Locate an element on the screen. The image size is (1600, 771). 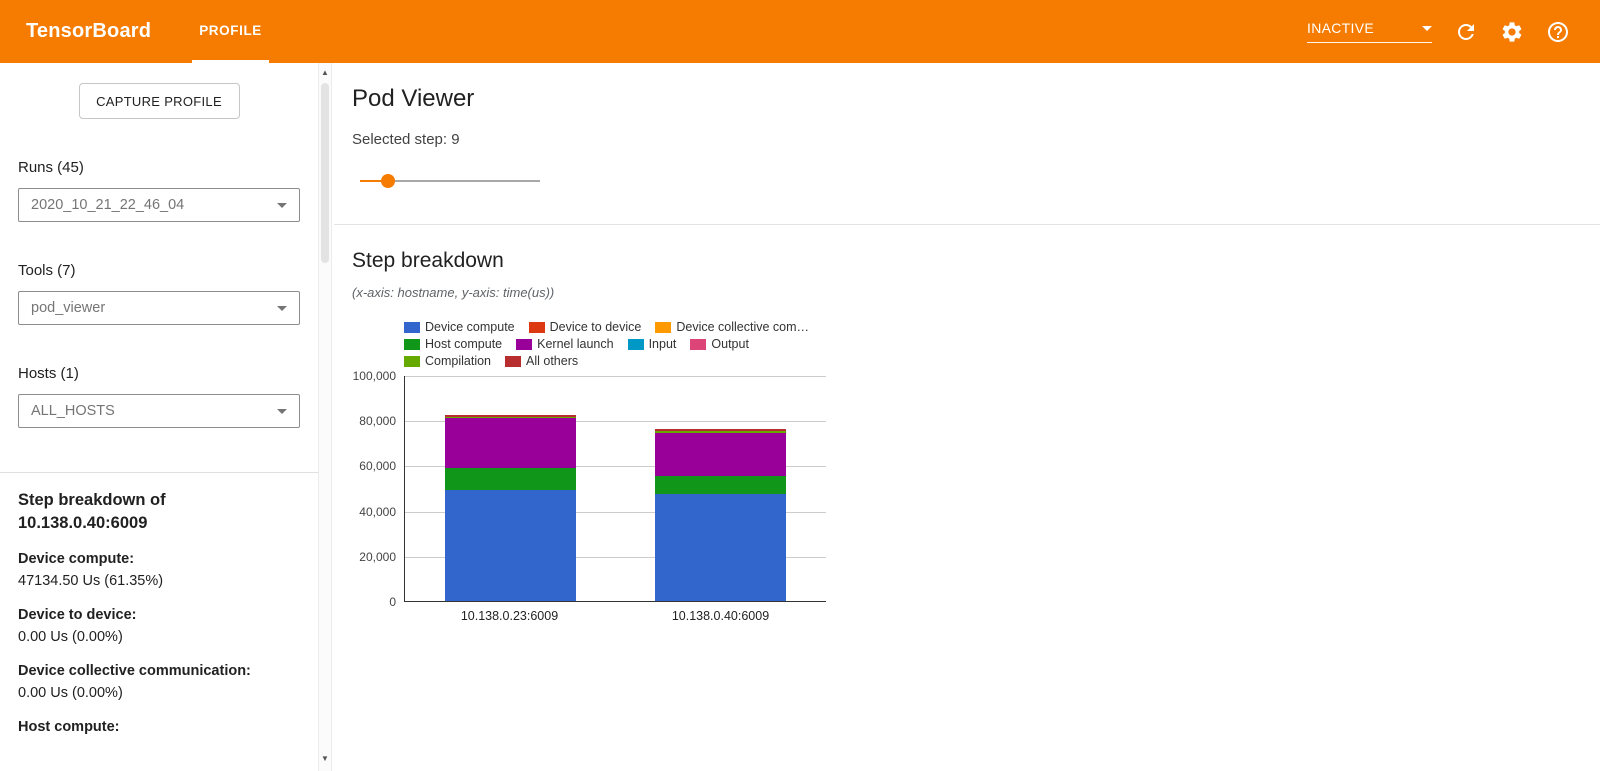
legend-row: Compilation All others is located at coordinates (623, 361).